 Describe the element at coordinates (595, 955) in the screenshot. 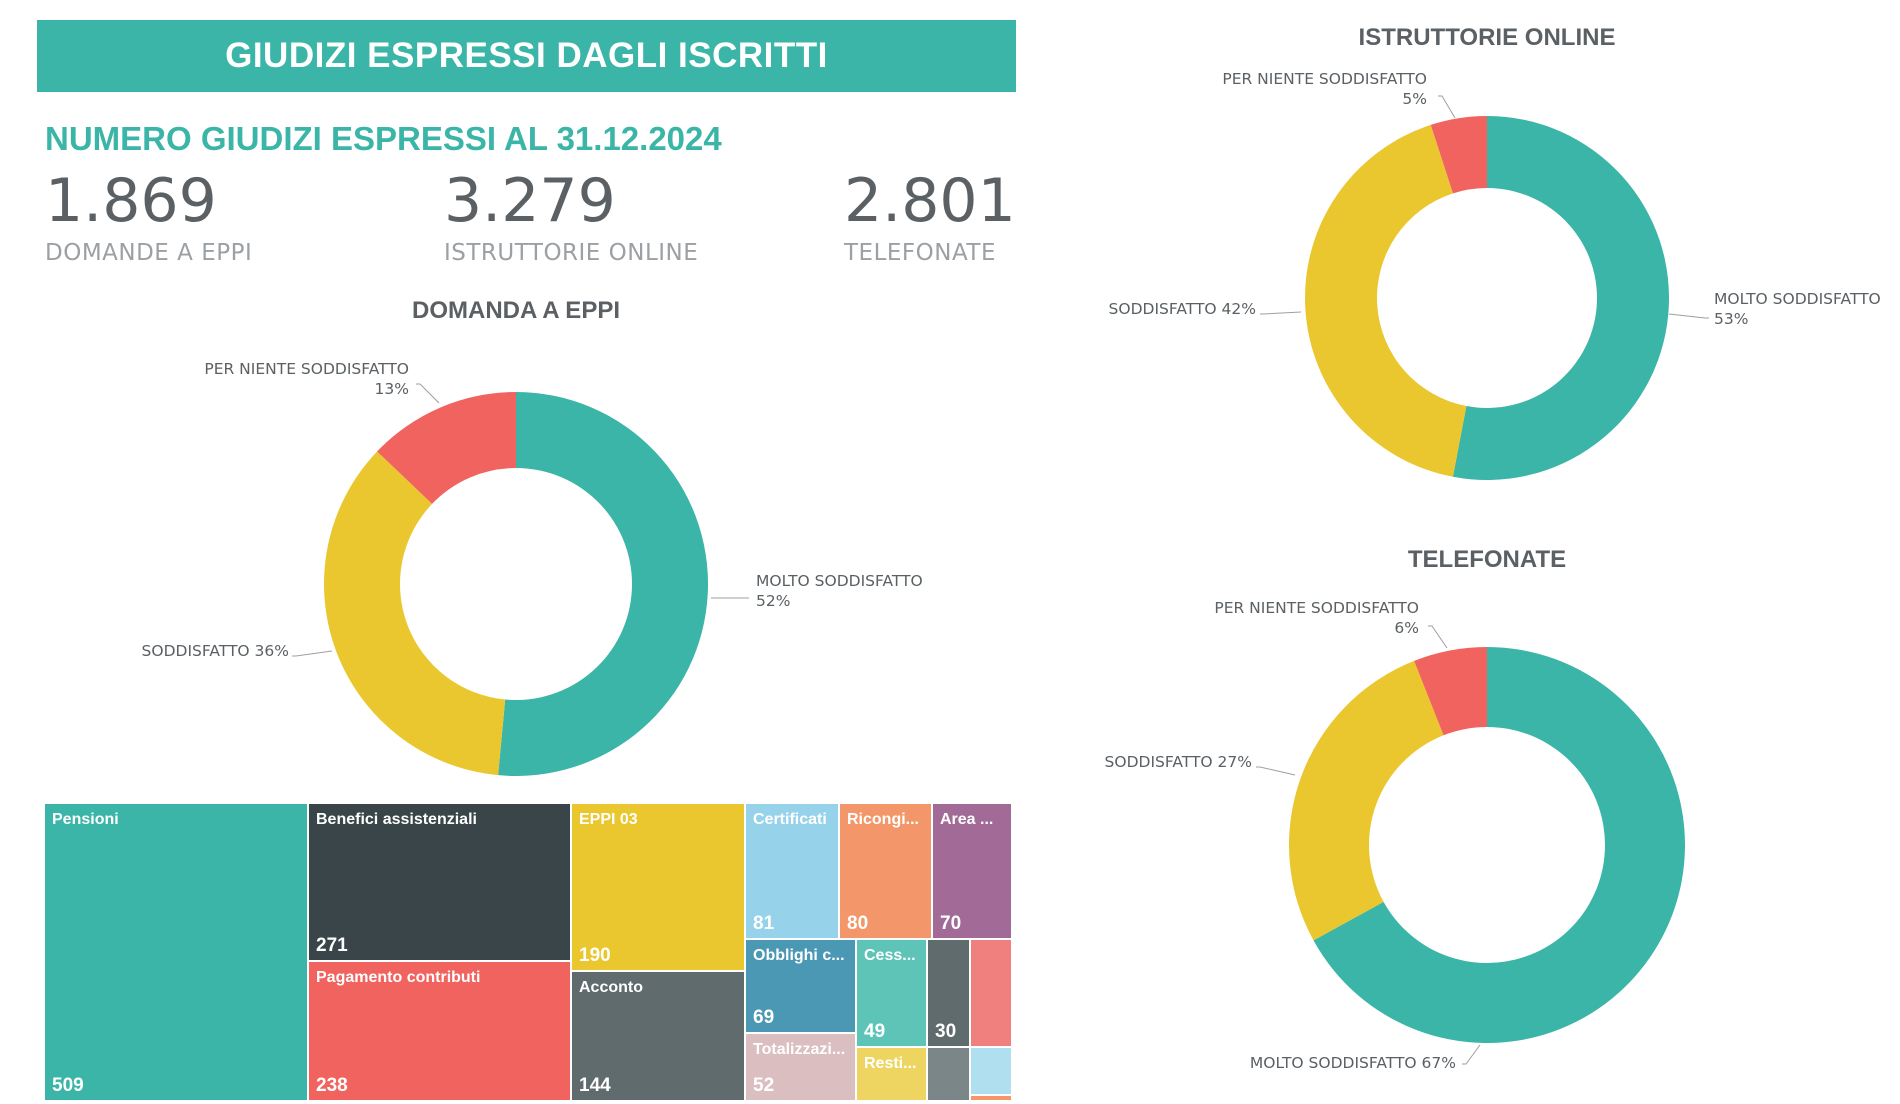

I see `treemap-cell-value: 190` at that location.